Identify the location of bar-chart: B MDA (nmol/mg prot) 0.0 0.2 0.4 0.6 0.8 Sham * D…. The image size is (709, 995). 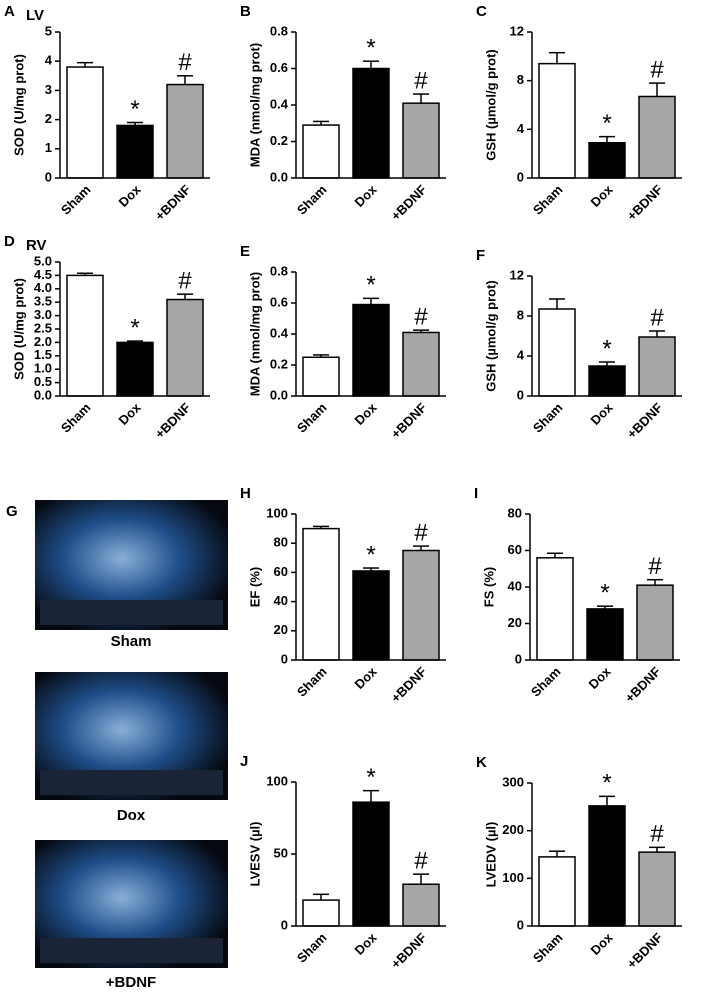
(343, 113).